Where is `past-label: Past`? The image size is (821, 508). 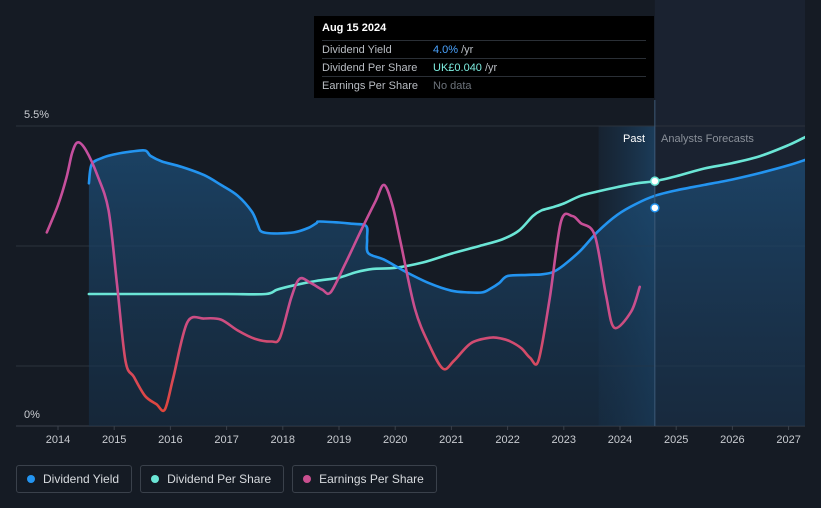 past-label: Past is located at coordinates (634, 139).